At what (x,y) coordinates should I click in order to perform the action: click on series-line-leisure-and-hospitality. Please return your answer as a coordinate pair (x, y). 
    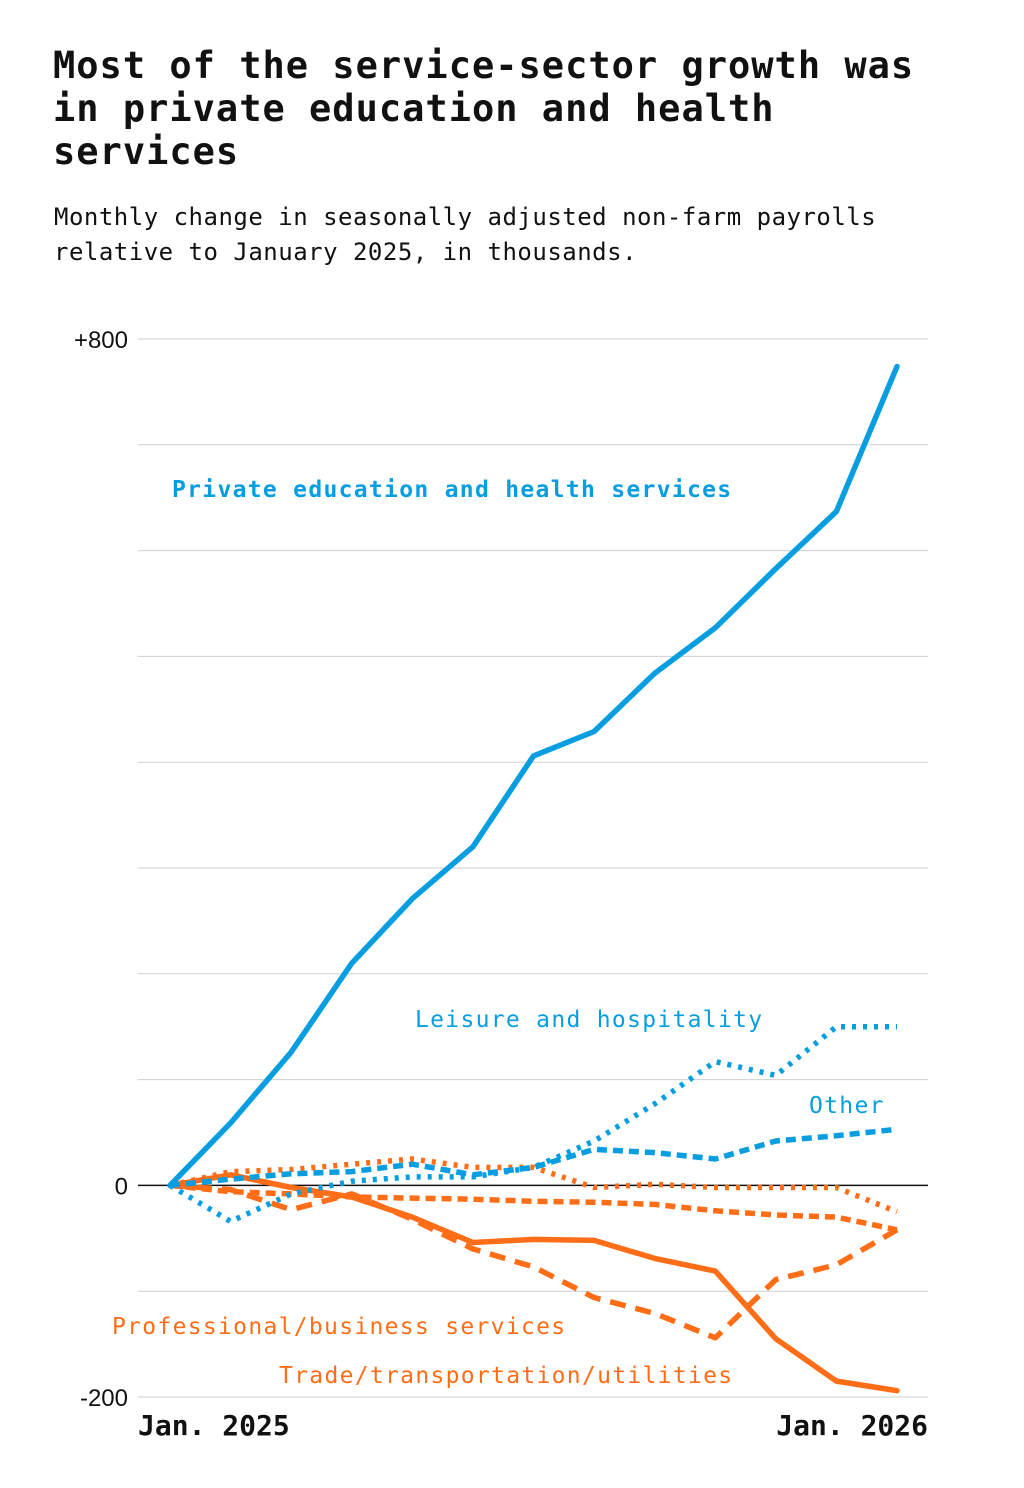
    Looking at the image, I should click on (532, 1124).